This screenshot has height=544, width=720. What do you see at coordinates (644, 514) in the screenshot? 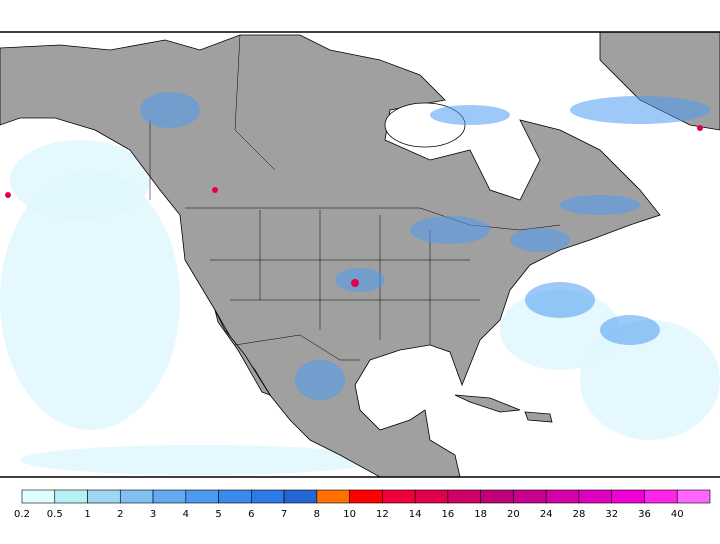
I see `legend-label: 36` at bounding box center [644, 514].